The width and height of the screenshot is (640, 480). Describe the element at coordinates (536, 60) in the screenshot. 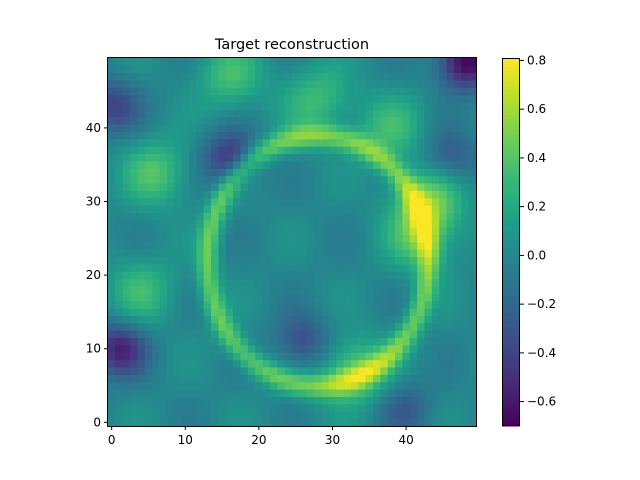

I see `colorbar-tick-label: 0.8` at that location.